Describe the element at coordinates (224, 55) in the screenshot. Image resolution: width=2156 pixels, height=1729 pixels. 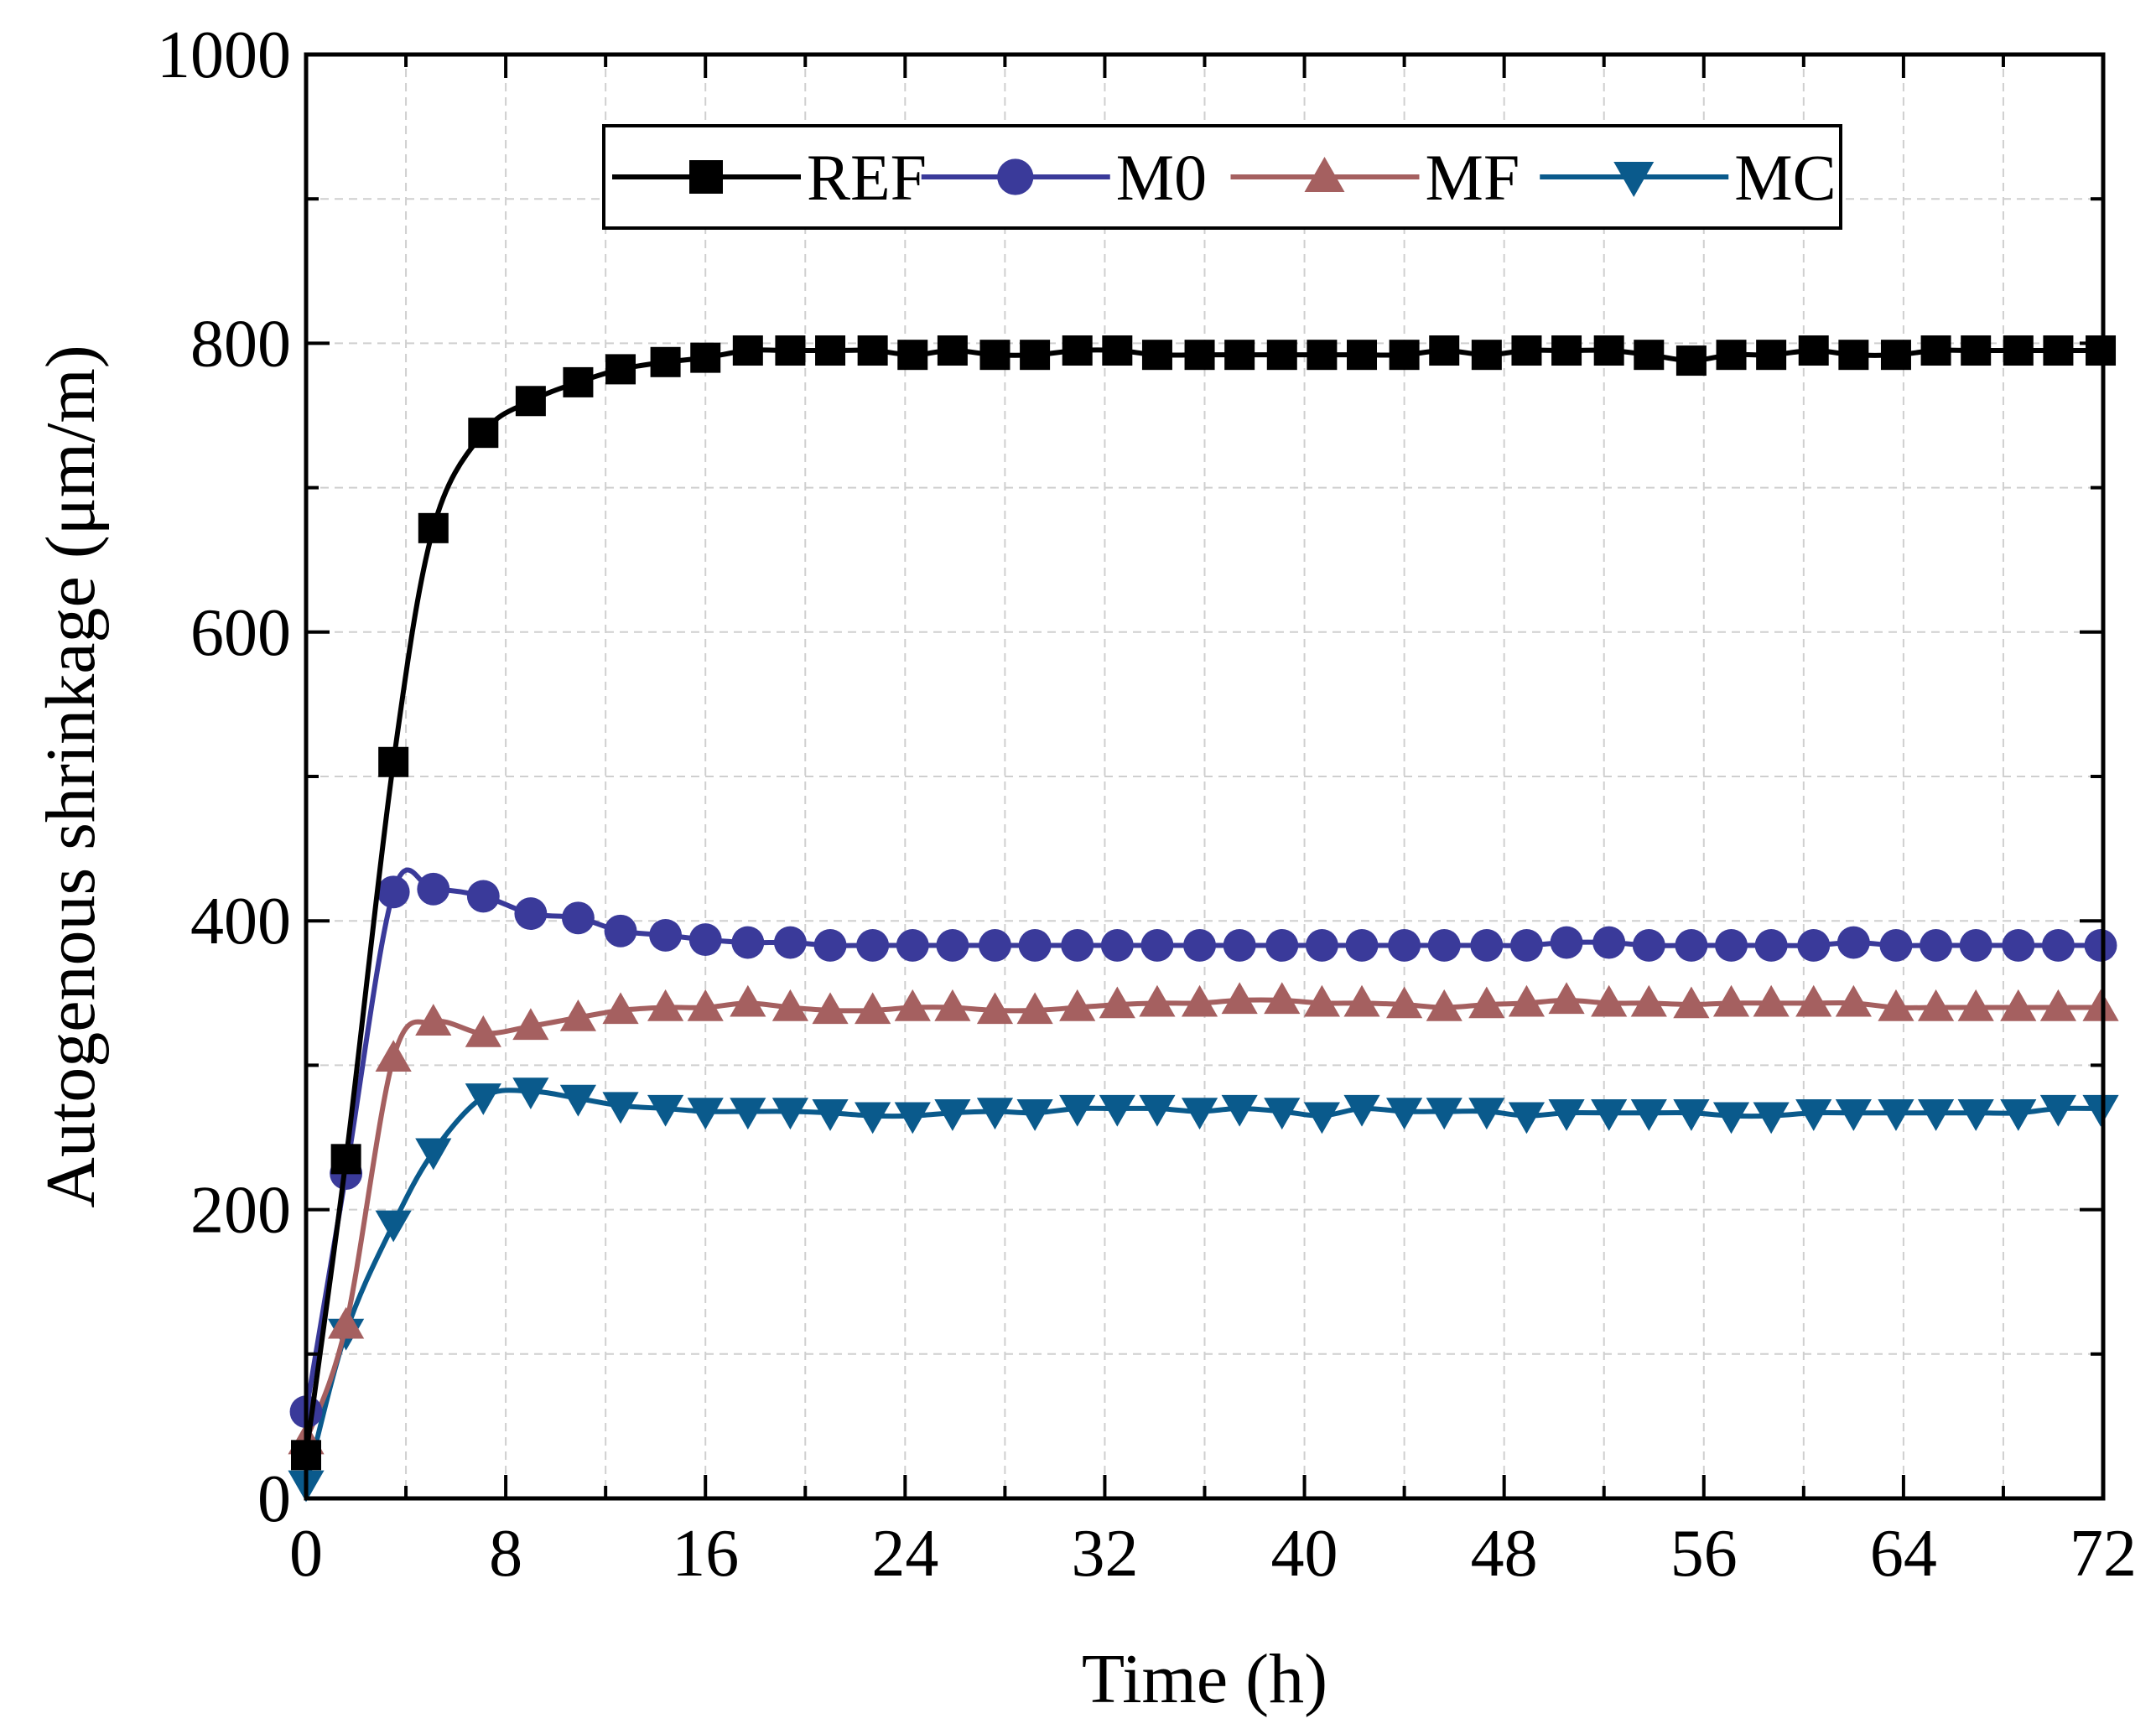
I see `y-tick-label: 1000` at that location.